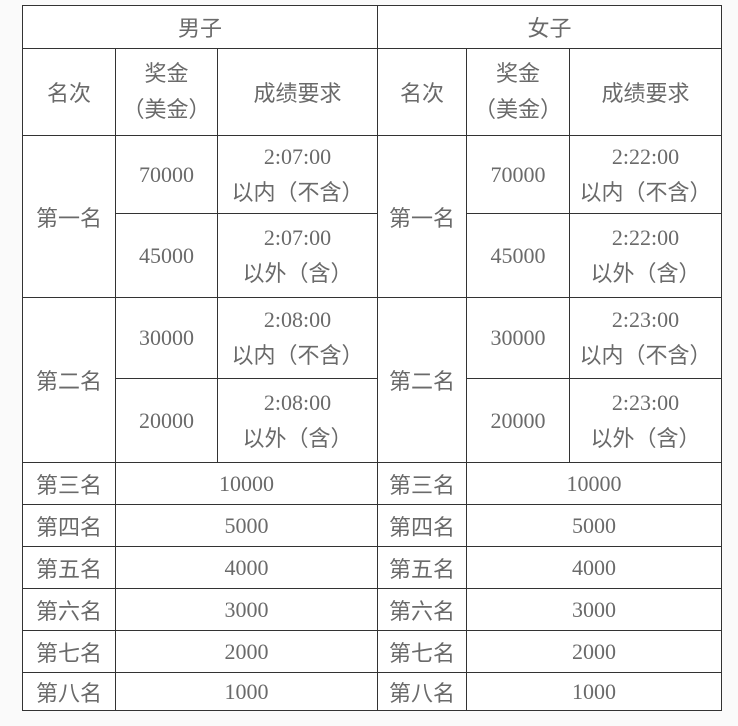 This screenshot has height=726, width=738. I want to click on table-row: 20000 2:08:00 以外（含） 20000 2:23:00 以外（含）, so click(373, 420).